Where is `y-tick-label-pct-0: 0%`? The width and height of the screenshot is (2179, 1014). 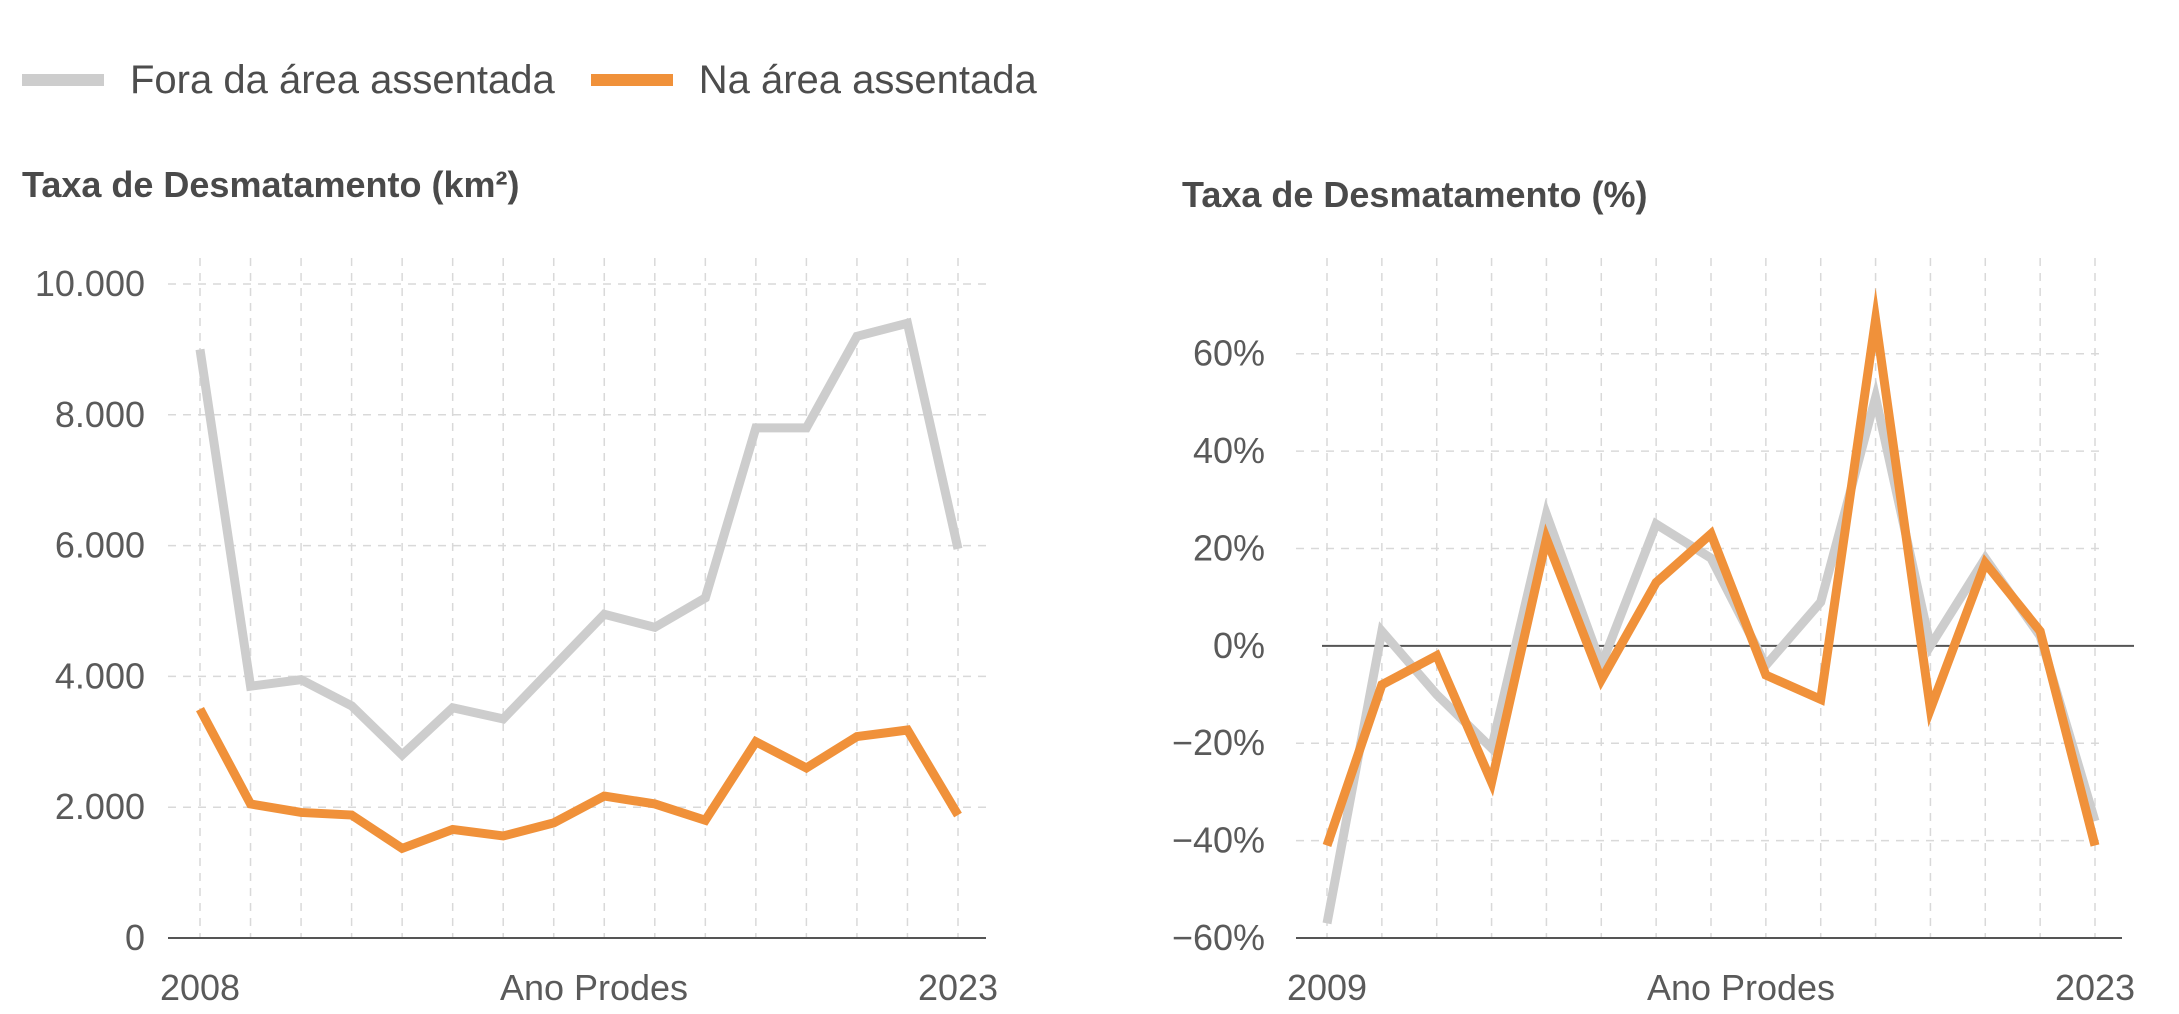
y-tick-label-pct-0: 0% is located at coordinates (1239, 645).